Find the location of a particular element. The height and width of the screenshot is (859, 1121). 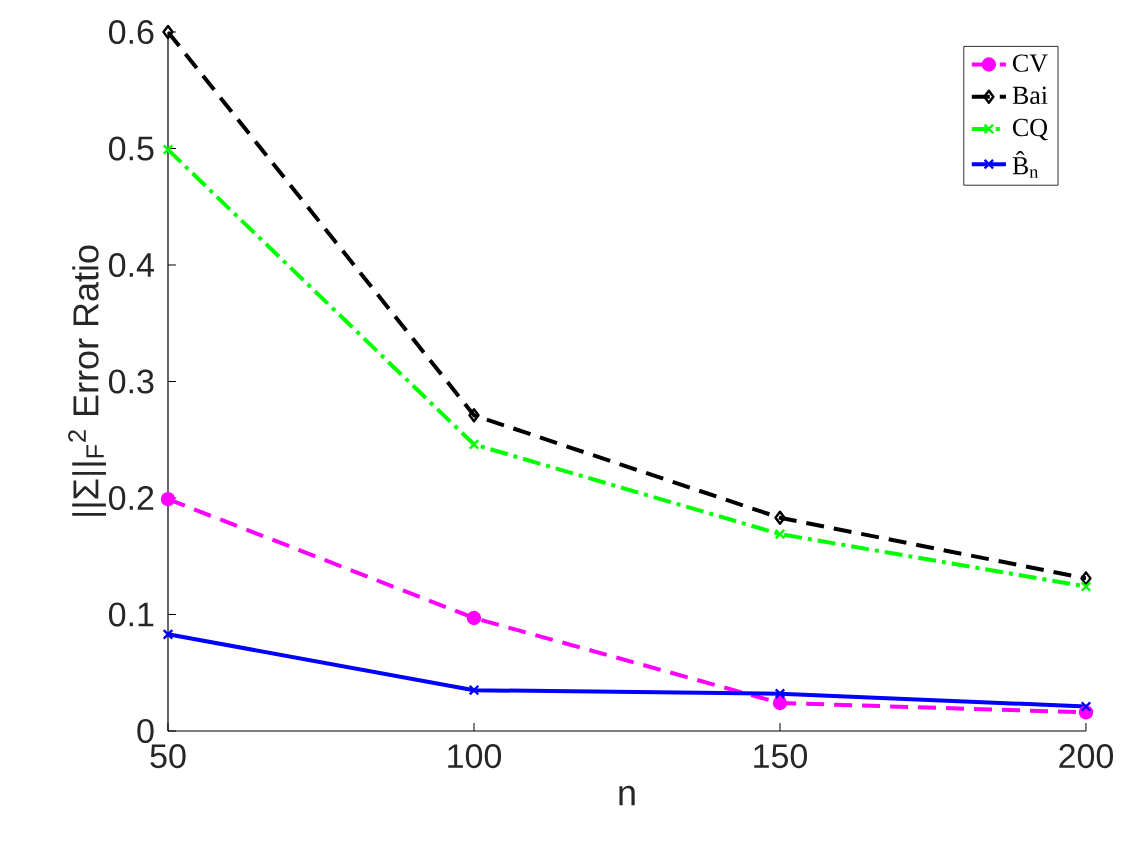

x-axis-title: n is located at coordinates (627, 795).